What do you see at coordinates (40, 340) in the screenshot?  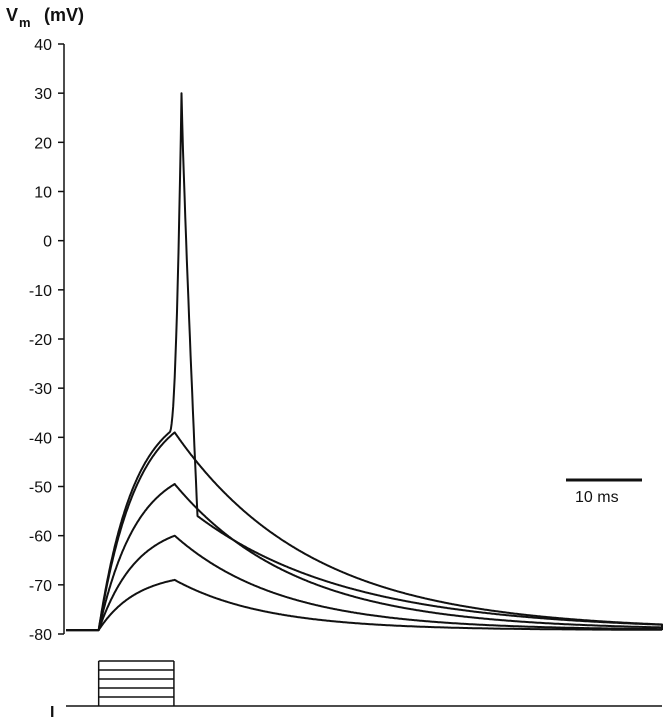 I see `y-tick-label: -20` at bounding box center [40, 340].